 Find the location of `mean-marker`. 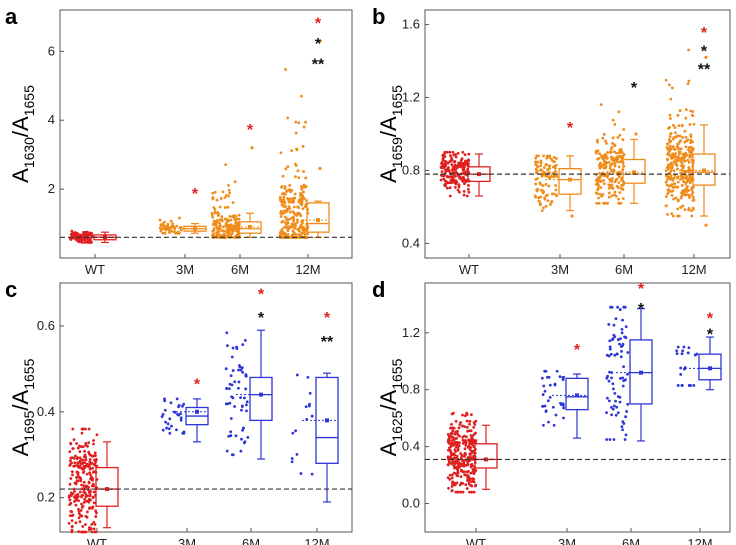

mean-marker is located at coordinates (327, 420).